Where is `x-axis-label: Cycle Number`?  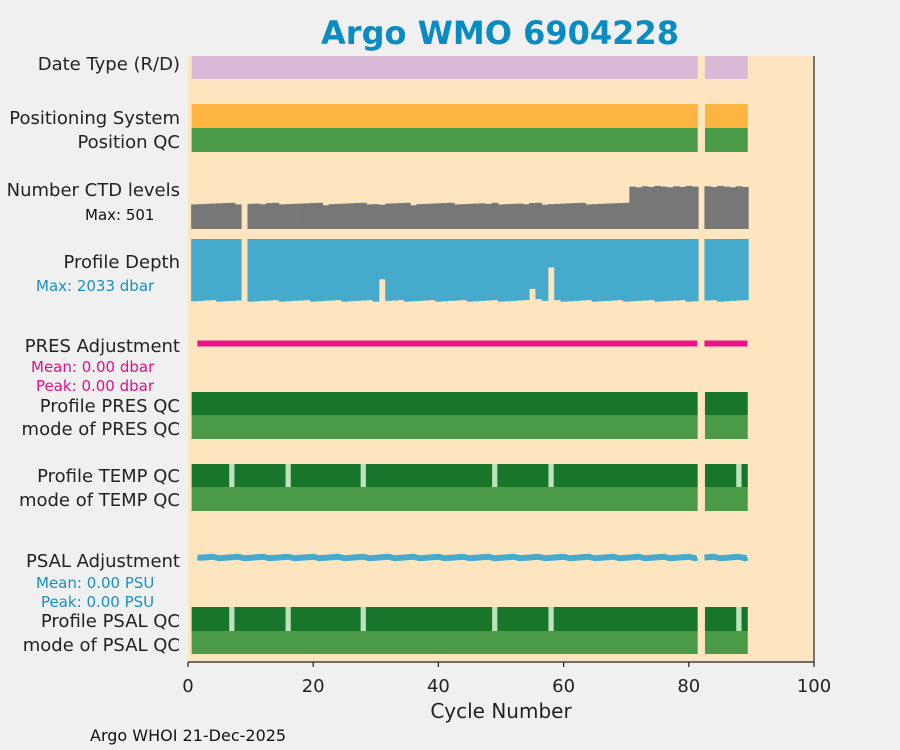 x-axis-label: Cycle Number is located at coordinates (501, 711).